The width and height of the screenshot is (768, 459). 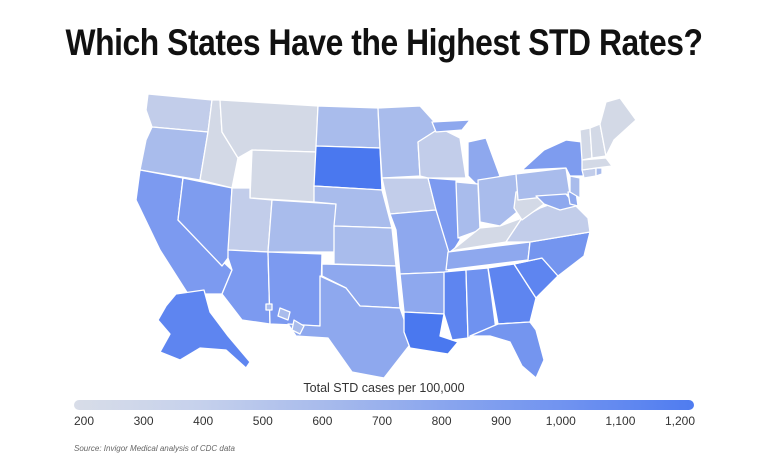 I want to click on state-mt, so click(x=269, y=129).